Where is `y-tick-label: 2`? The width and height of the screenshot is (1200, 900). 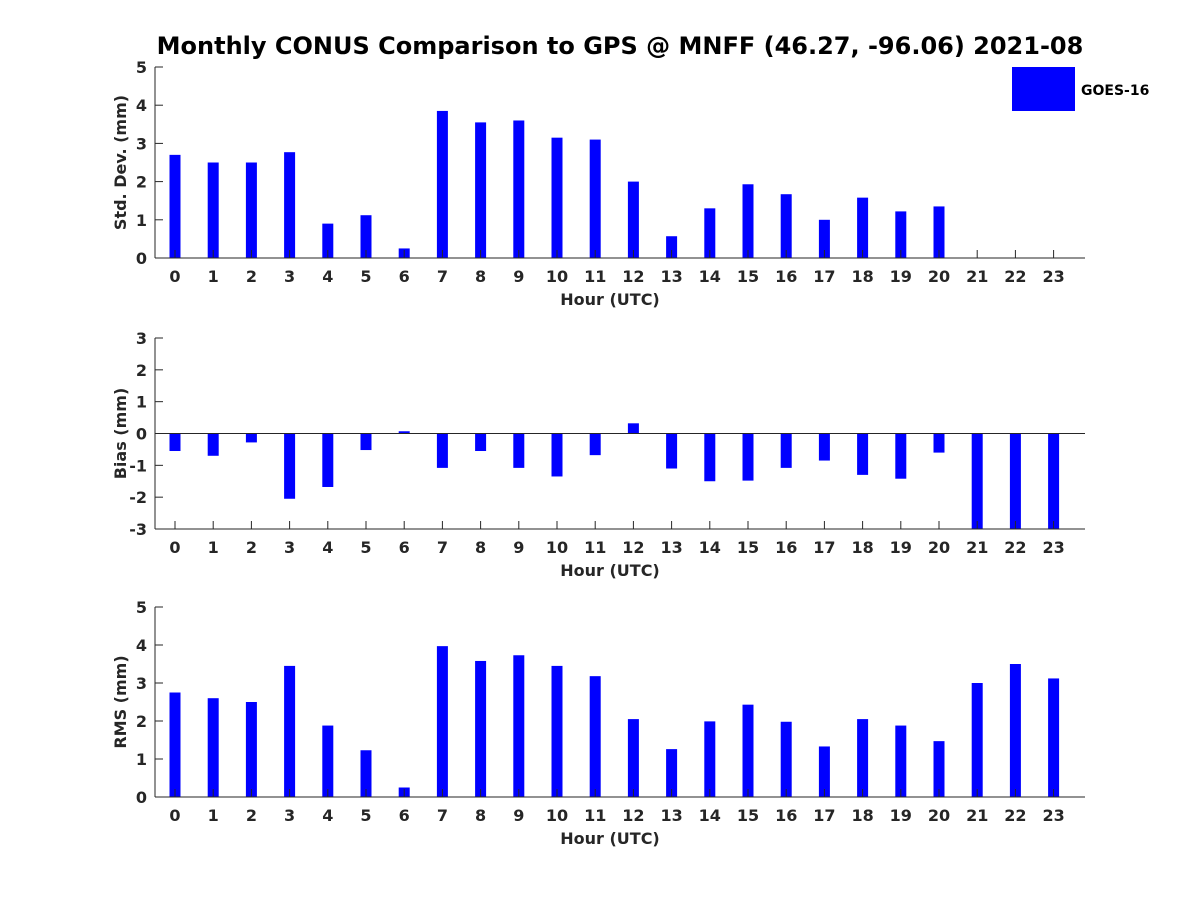
y-tick-label: 2 is located at coordinates (141, 370).